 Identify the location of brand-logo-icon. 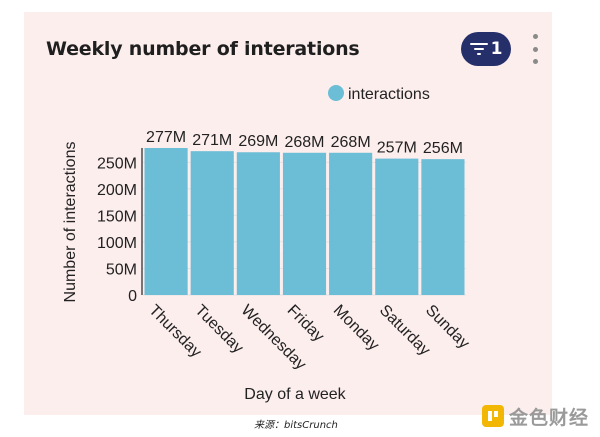
(493, 416).